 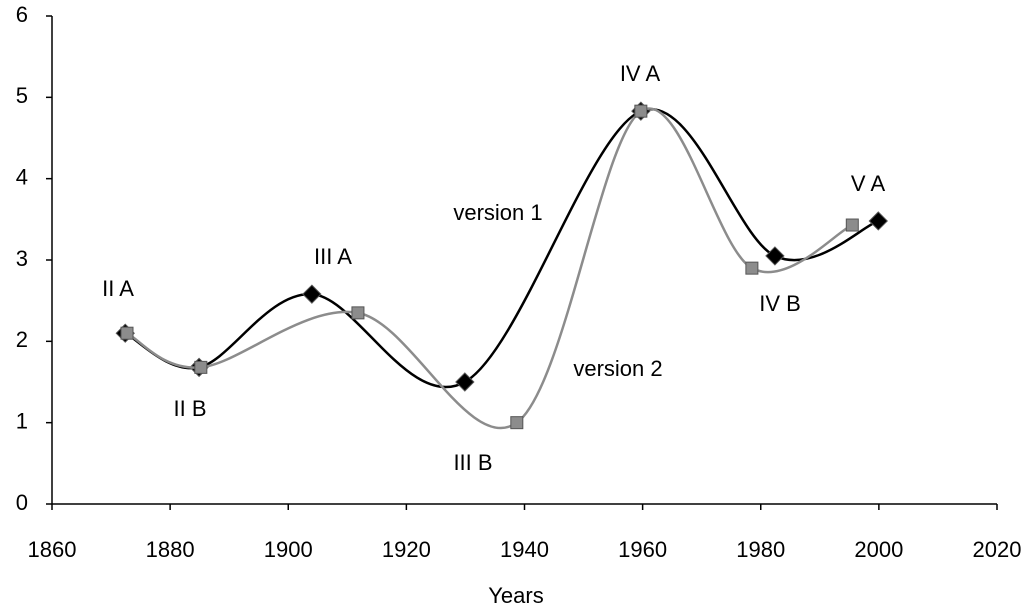 I want to click on x-tick-label: 1920, so click(x=406, y=549).